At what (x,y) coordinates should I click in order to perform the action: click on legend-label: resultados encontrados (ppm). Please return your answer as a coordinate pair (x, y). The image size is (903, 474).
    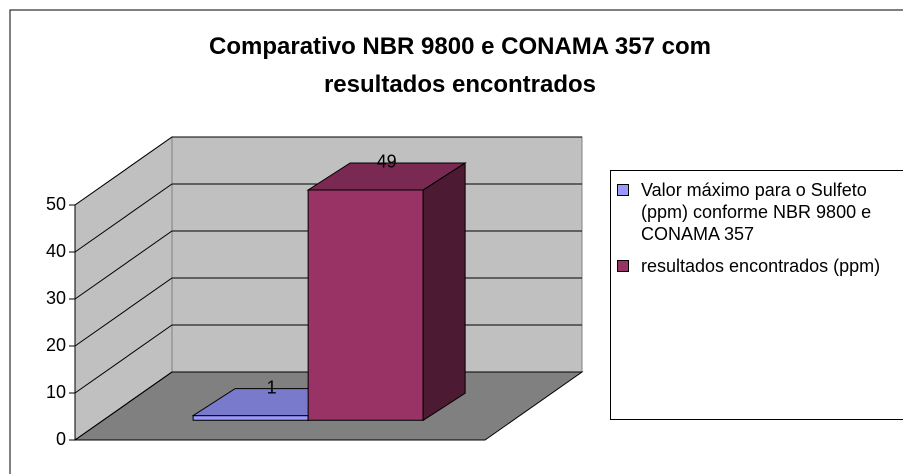
    Looking at the image, I should click on (761, 266).